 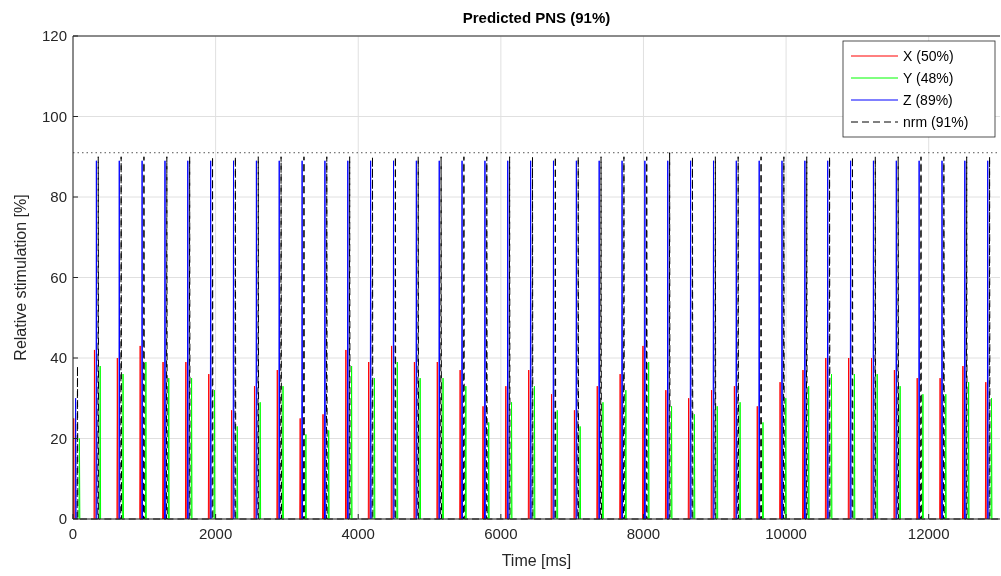 I want to click on y-axis-title: Relative stimulation [%], so click(x=20, y=277).